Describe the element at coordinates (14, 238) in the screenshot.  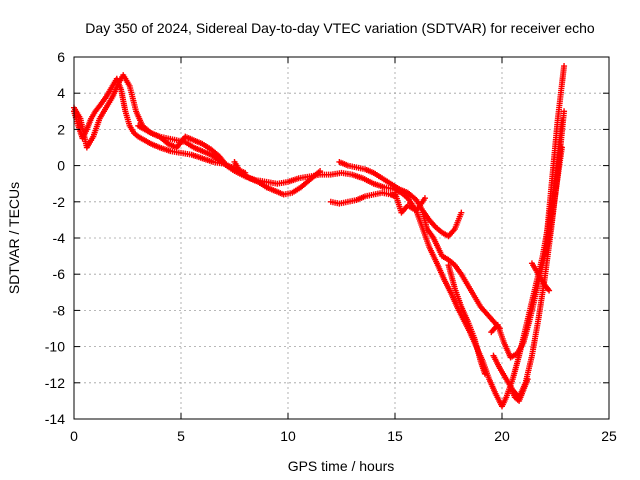
I see `y-axis-title: SDTVAR / TECUs` at that location.